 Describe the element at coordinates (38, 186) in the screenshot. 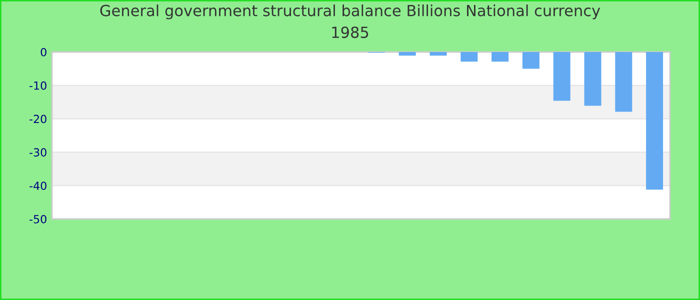

I see `y-tick-label: -40` at that location.